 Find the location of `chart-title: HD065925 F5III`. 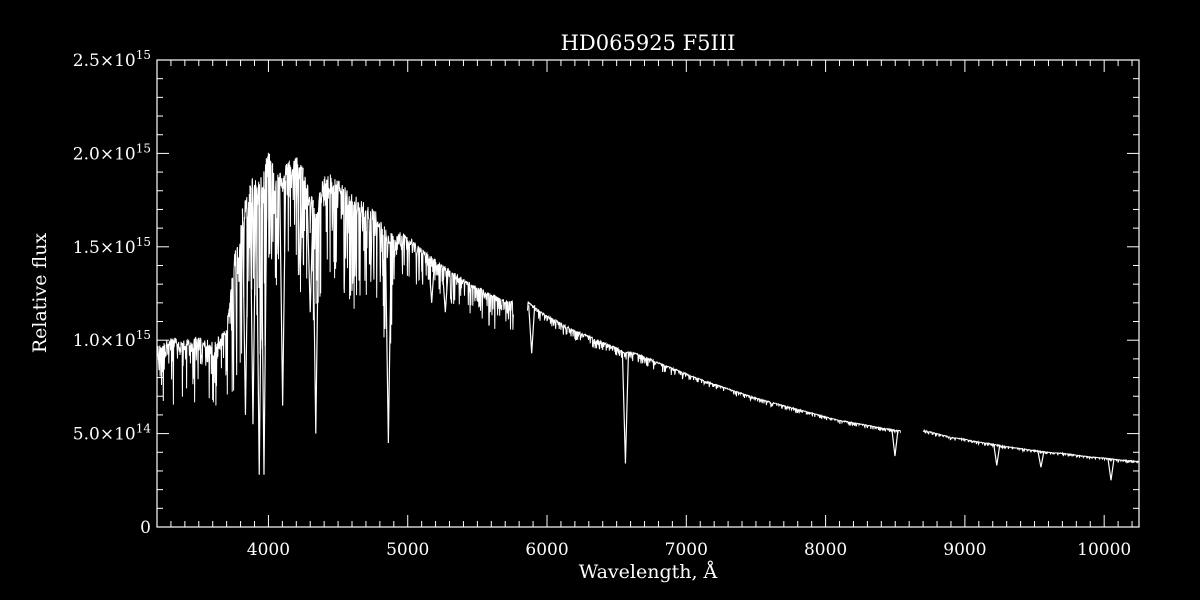

chart-title: HD065925 F5III is located at coordinates (648, 43).